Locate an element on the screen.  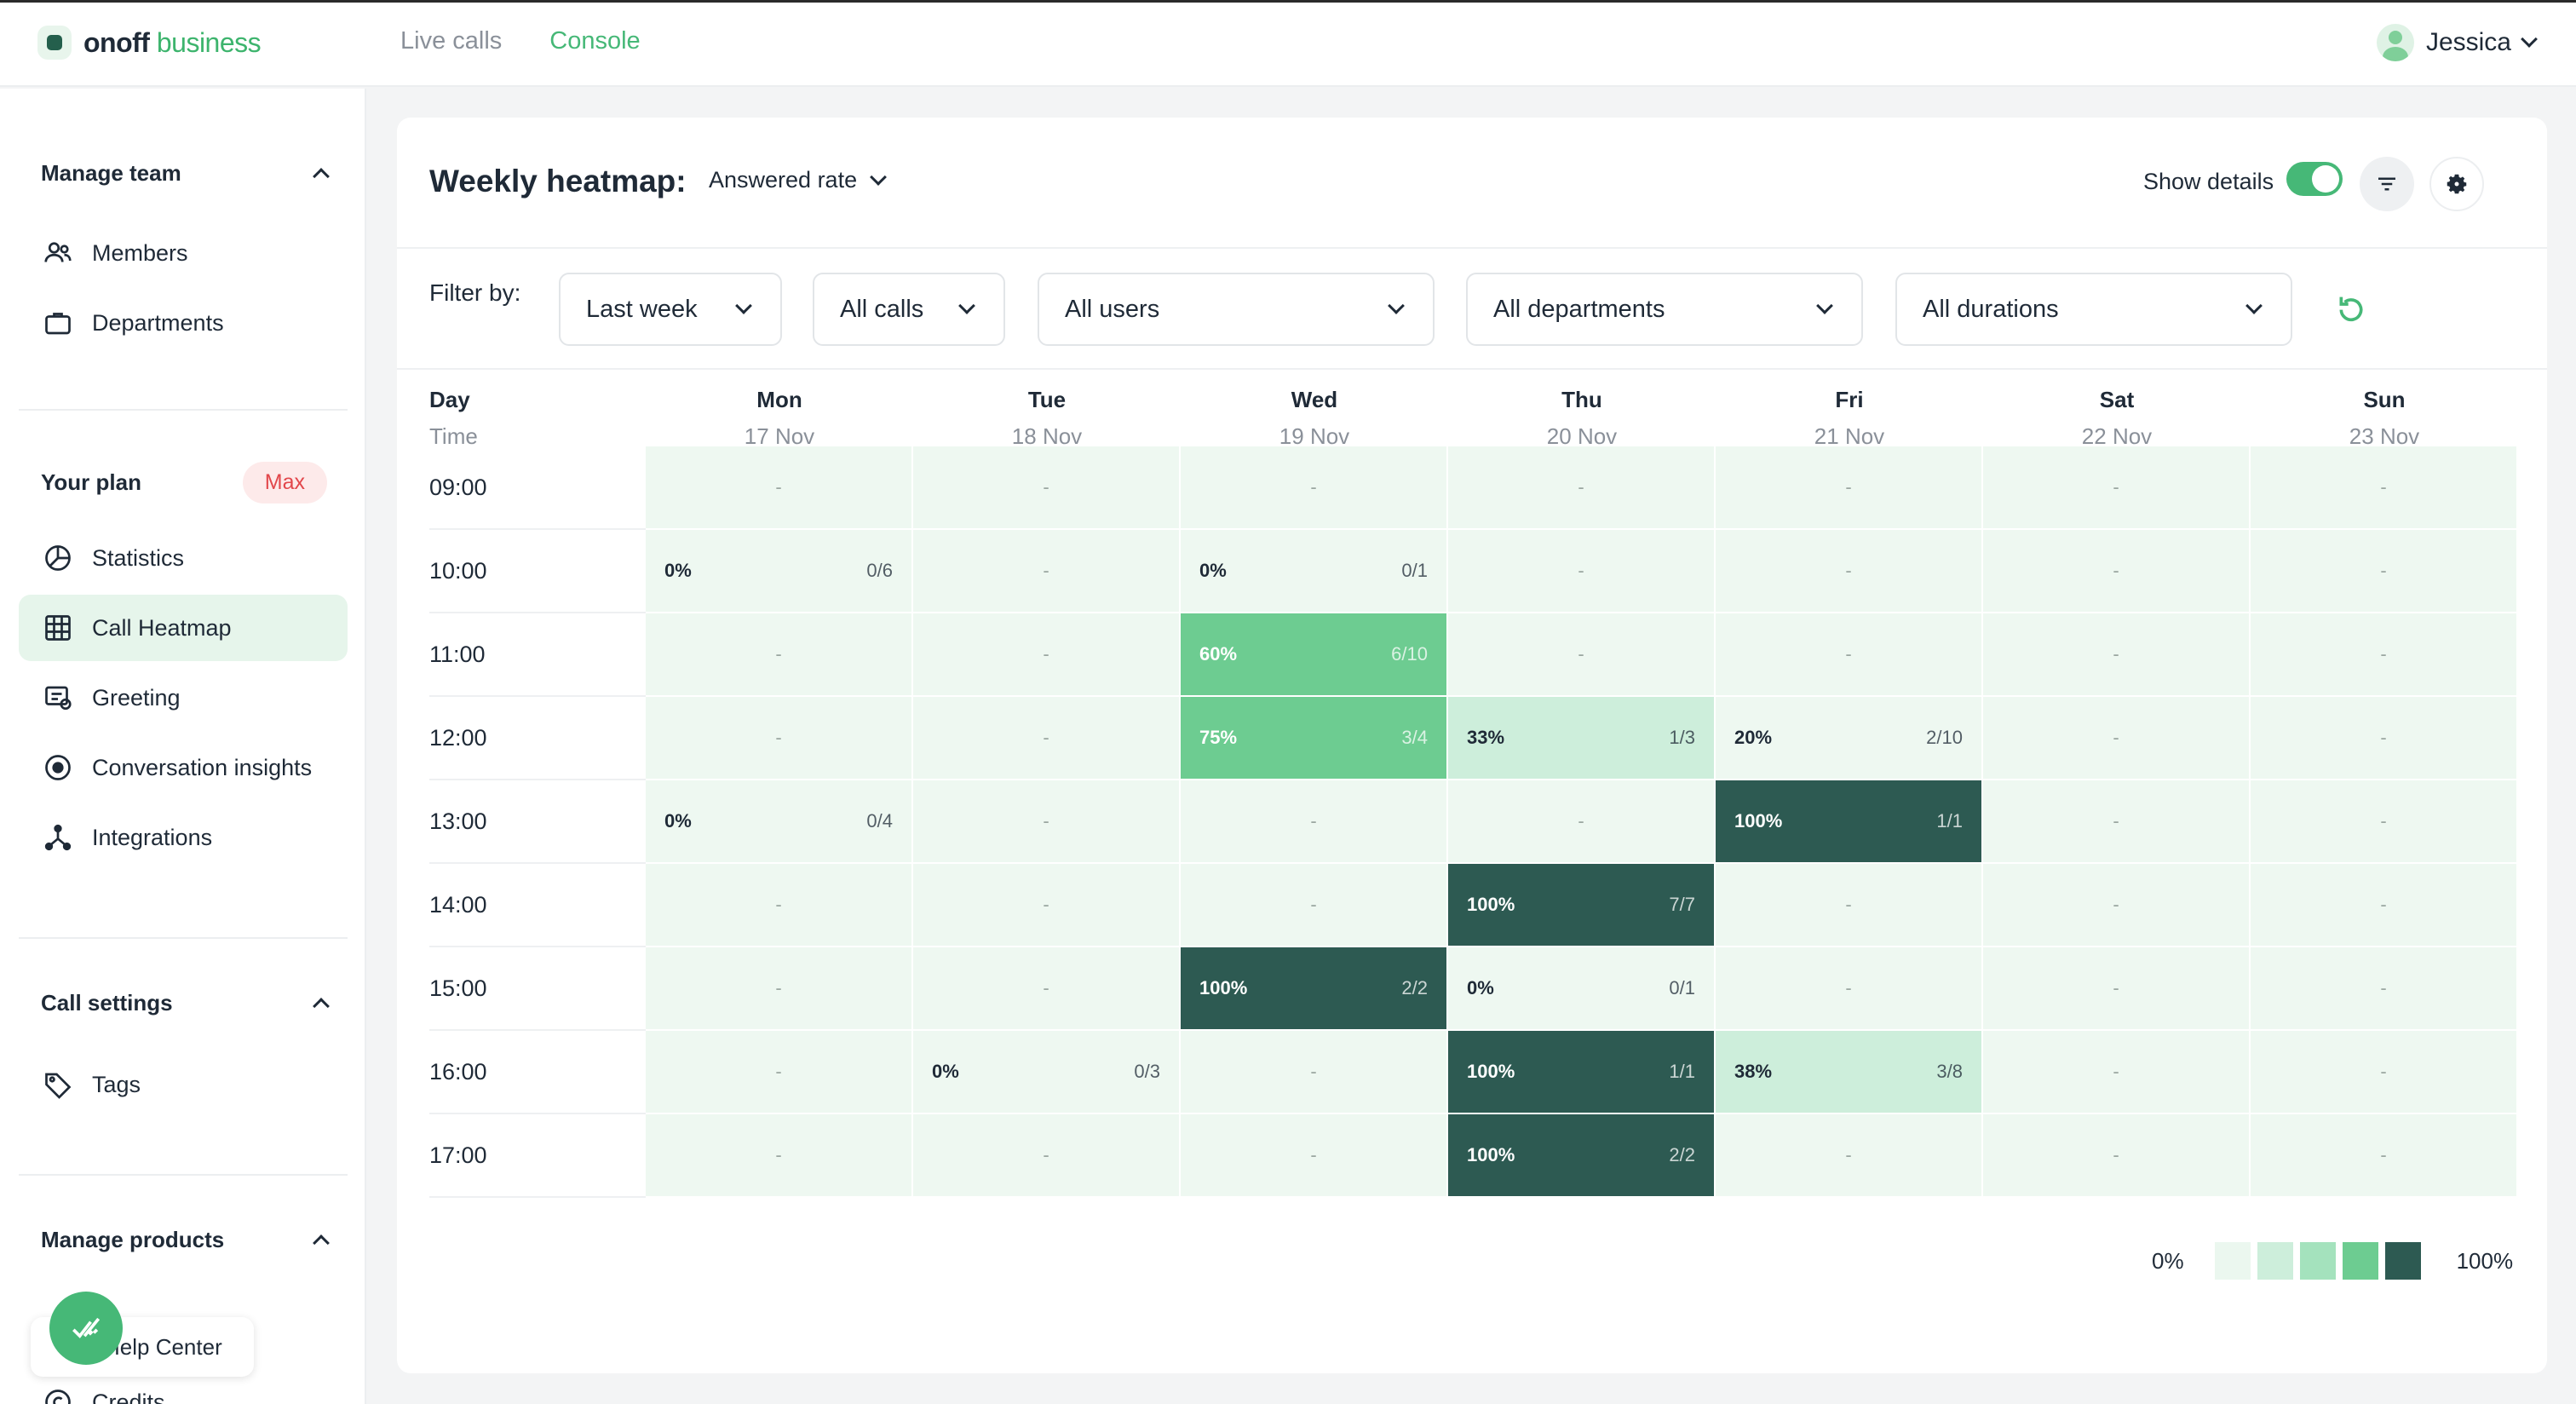
metric-dropdown: Answered rate is located at coordinates (798, 180).